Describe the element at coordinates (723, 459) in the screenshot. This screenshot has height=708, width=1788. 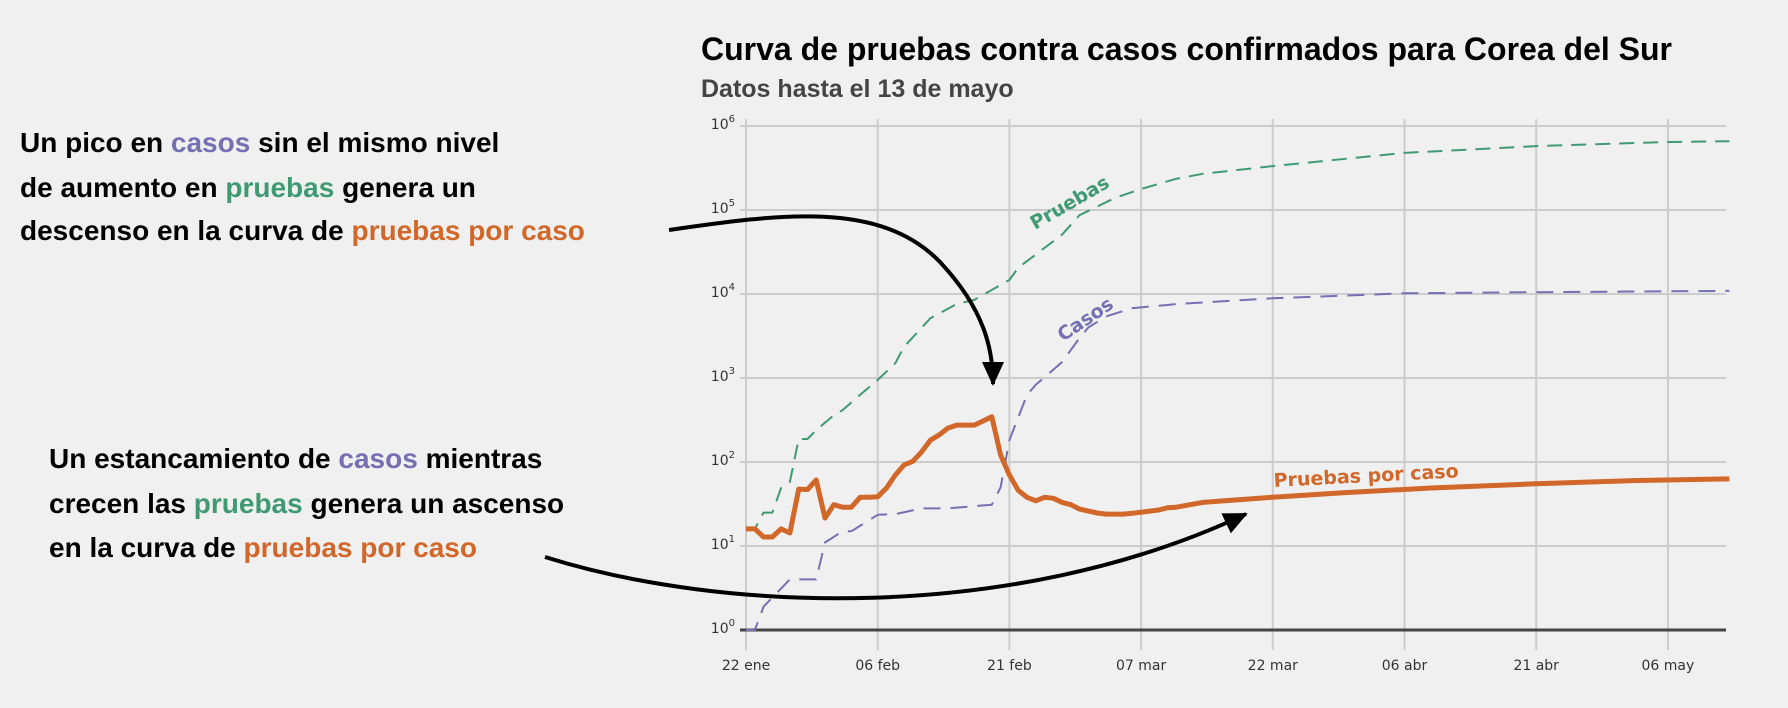
I see `y-tick-label: 10²` at that location.